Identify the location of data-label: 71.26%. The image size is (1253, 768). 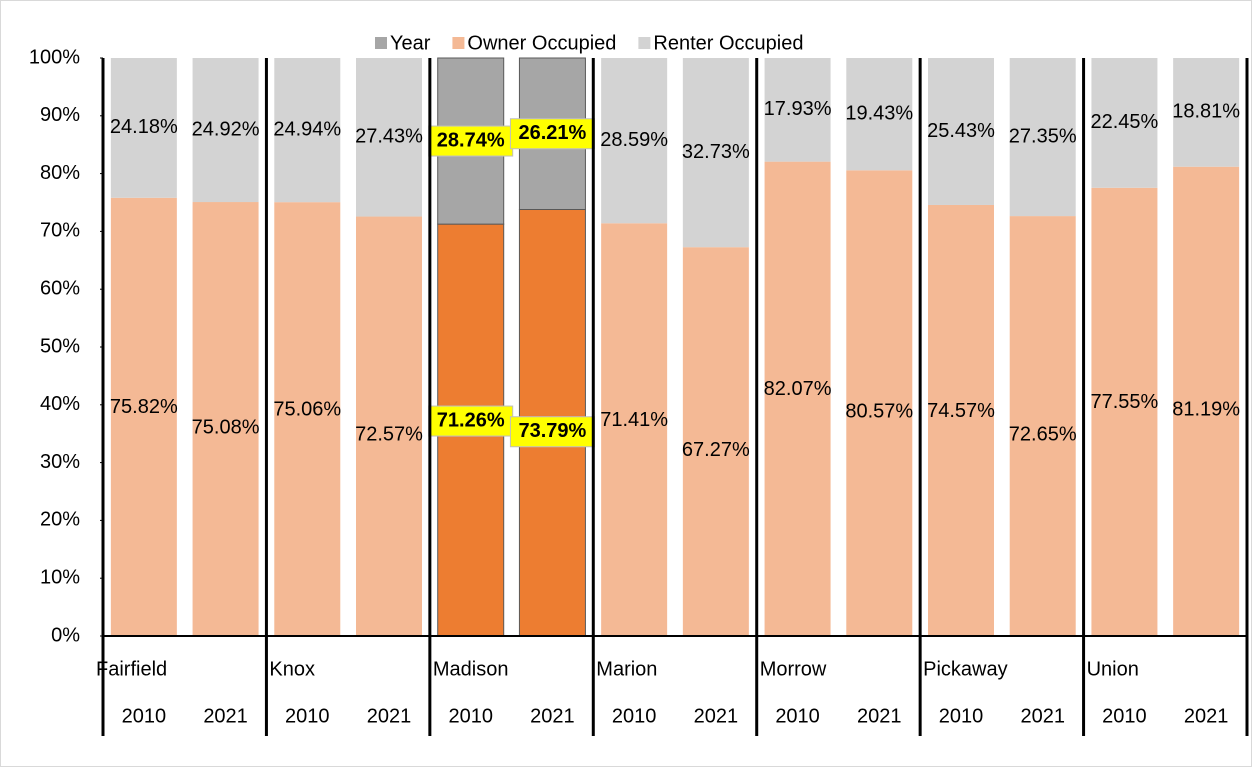
(471, 420).